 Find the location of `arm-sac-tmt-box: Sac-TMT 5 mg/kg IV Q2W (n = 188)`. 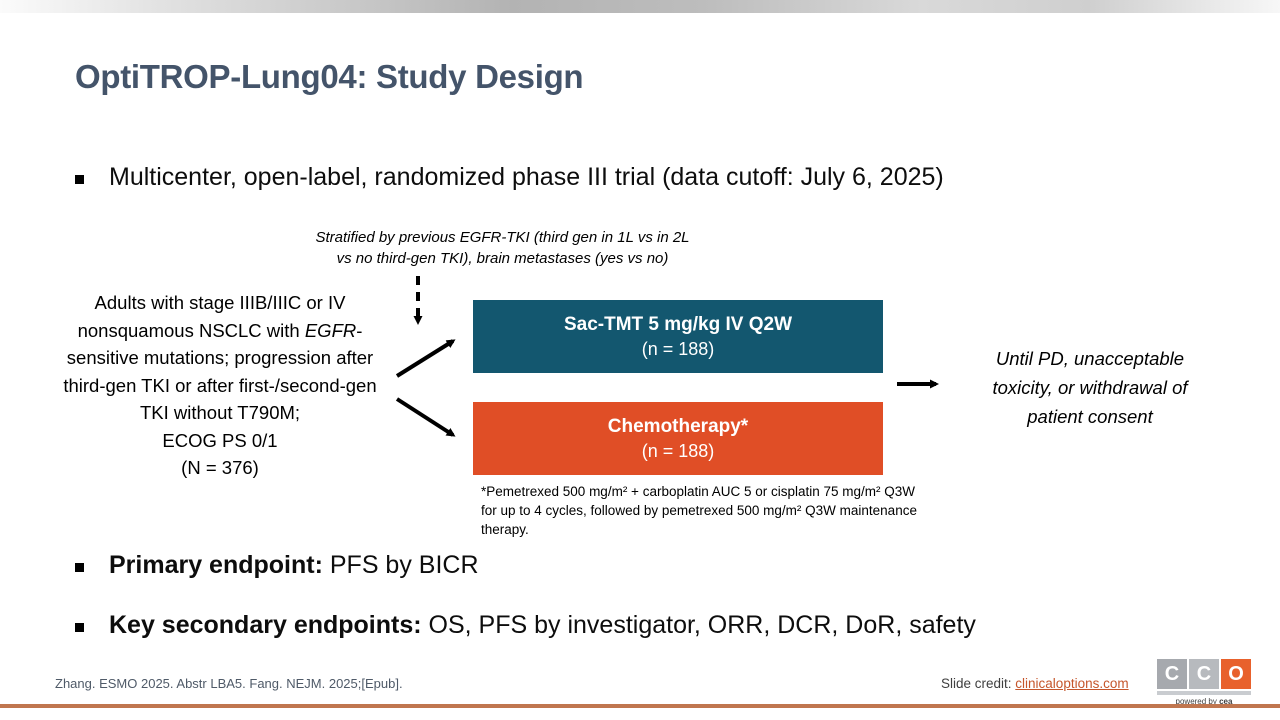

arm-sac-tmt-box: Sac-TMT 5 mg/kg IV Q2W (n = 188) is located at coordinates (678, 336).